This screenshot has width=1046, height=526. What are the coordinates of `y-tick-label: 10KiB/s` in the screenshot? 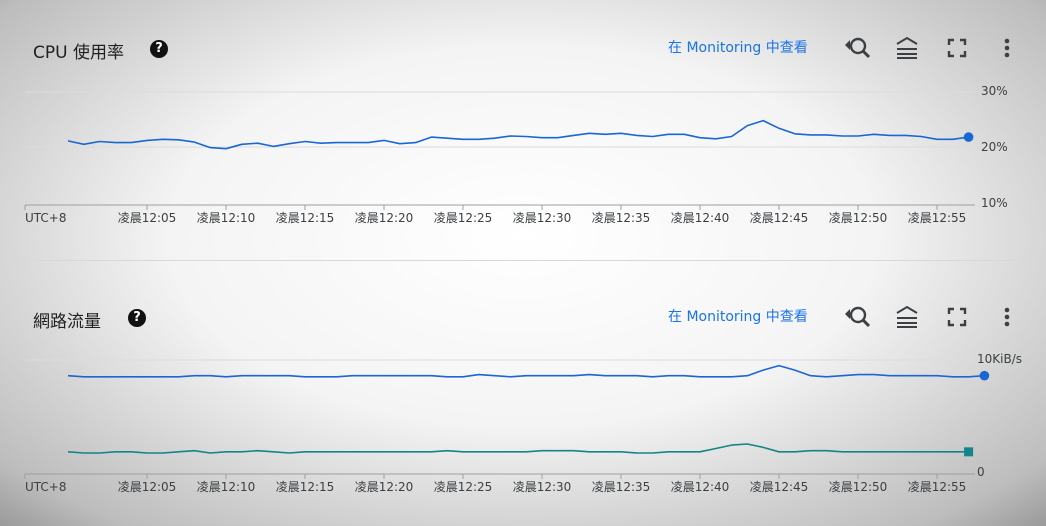 It's located at (999, 359).